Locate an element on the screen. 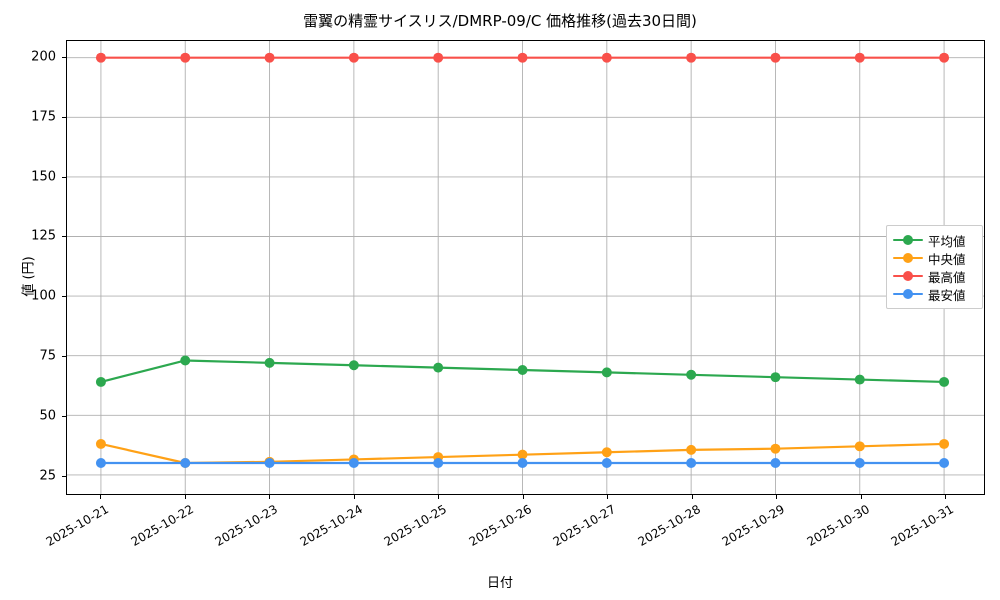  chart-legend: 平均値中央値最高値最安値 is located at coordinates (934, 267).